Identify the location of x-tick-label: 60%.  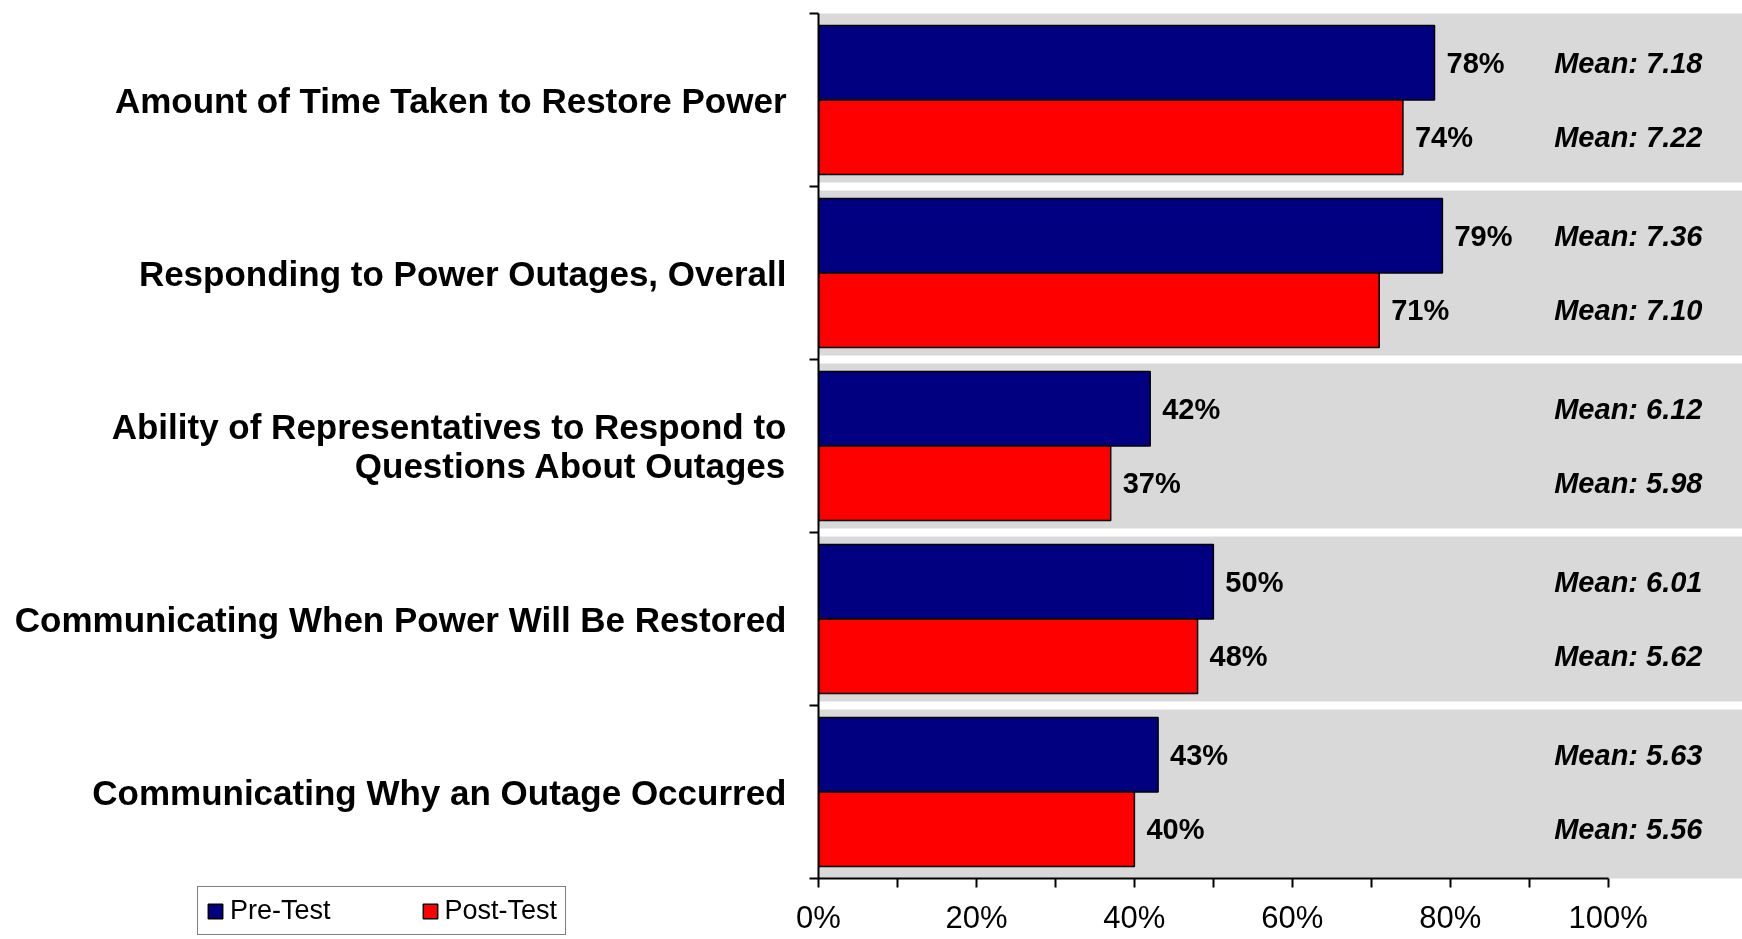
(1292, 917).